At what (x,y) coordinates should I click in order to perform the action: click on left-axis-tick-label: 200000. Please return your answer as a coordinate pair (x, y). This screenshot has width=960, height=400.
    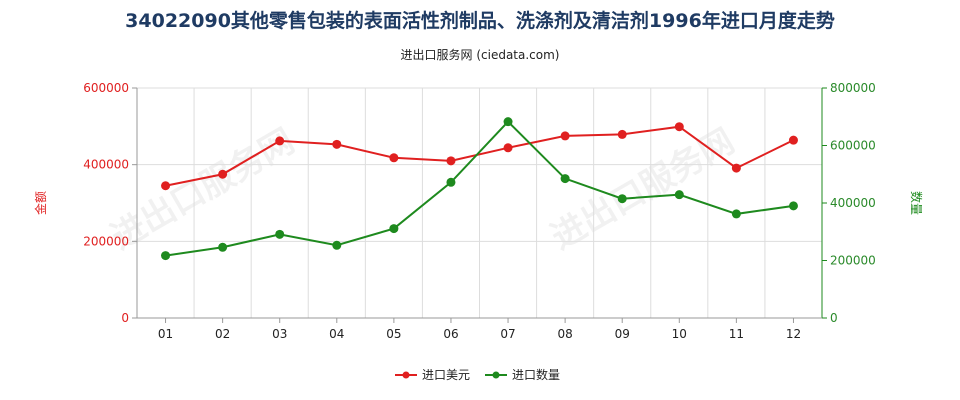
    Looking at the image, I should click on (106, 241).